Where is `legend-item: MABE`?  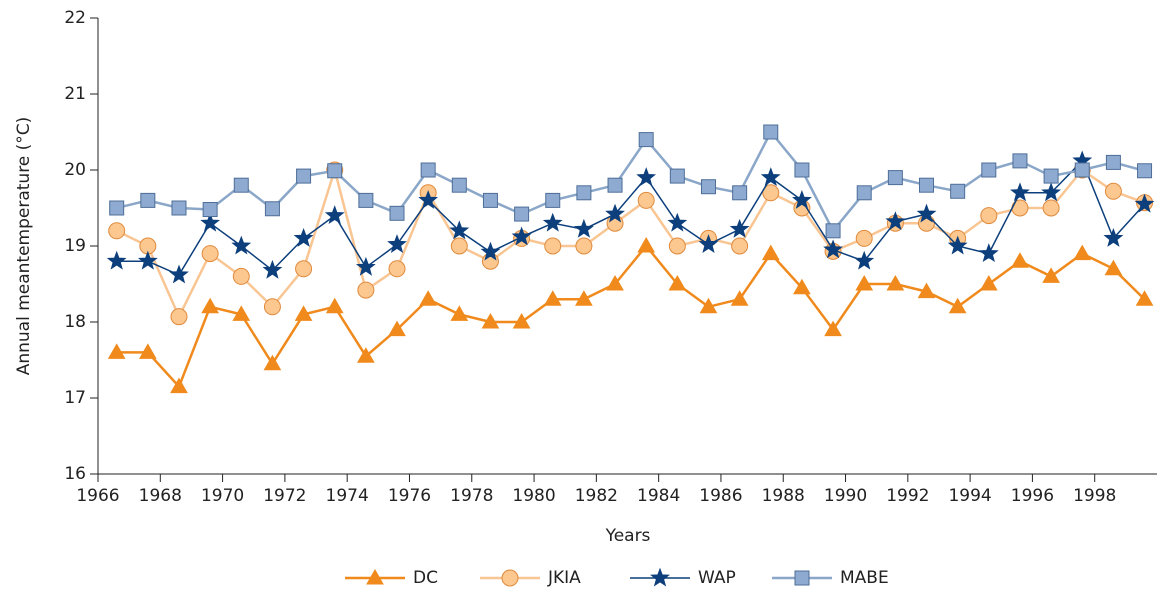
legend-item: MABE is located at coordinates (830, 578).